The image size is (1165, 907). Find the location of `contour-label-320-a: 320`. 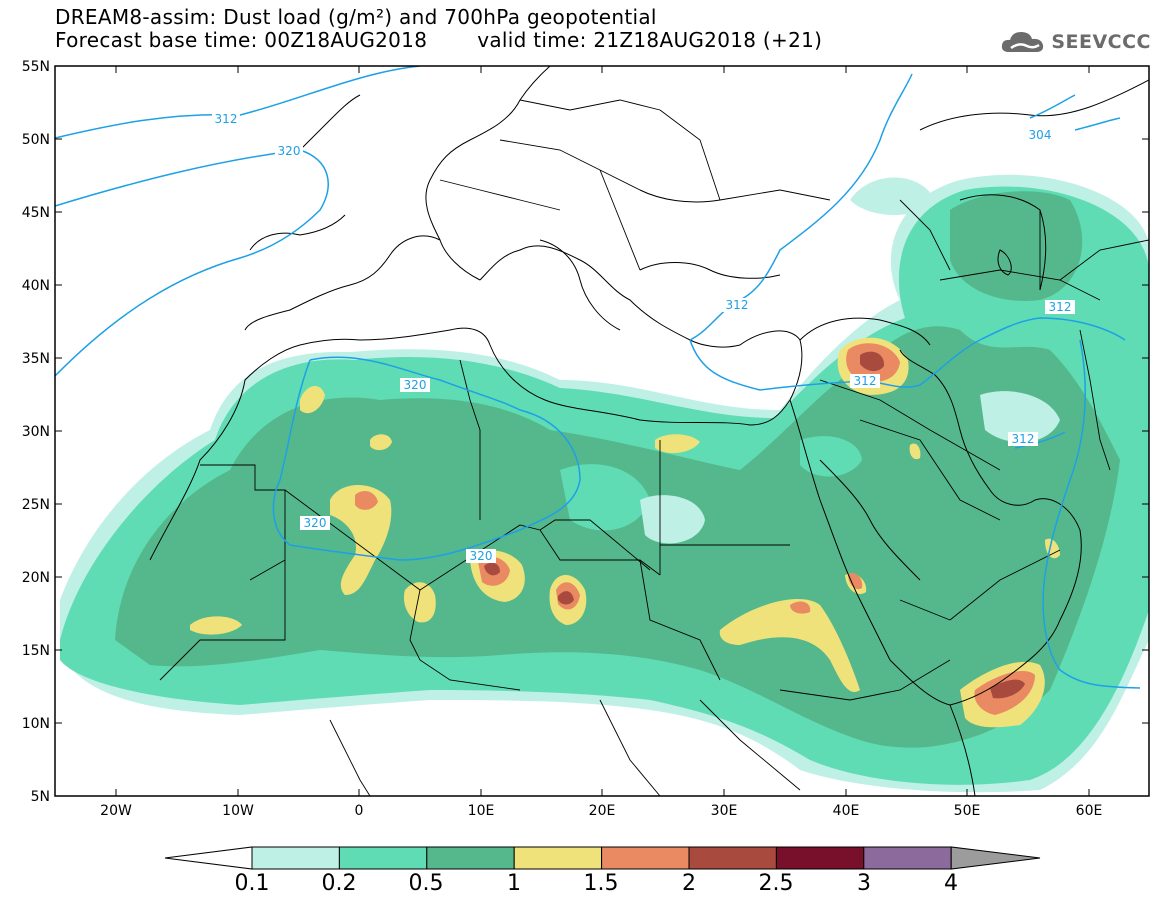

contour-label-320-a: 320 is located at coordinates (289, 151).